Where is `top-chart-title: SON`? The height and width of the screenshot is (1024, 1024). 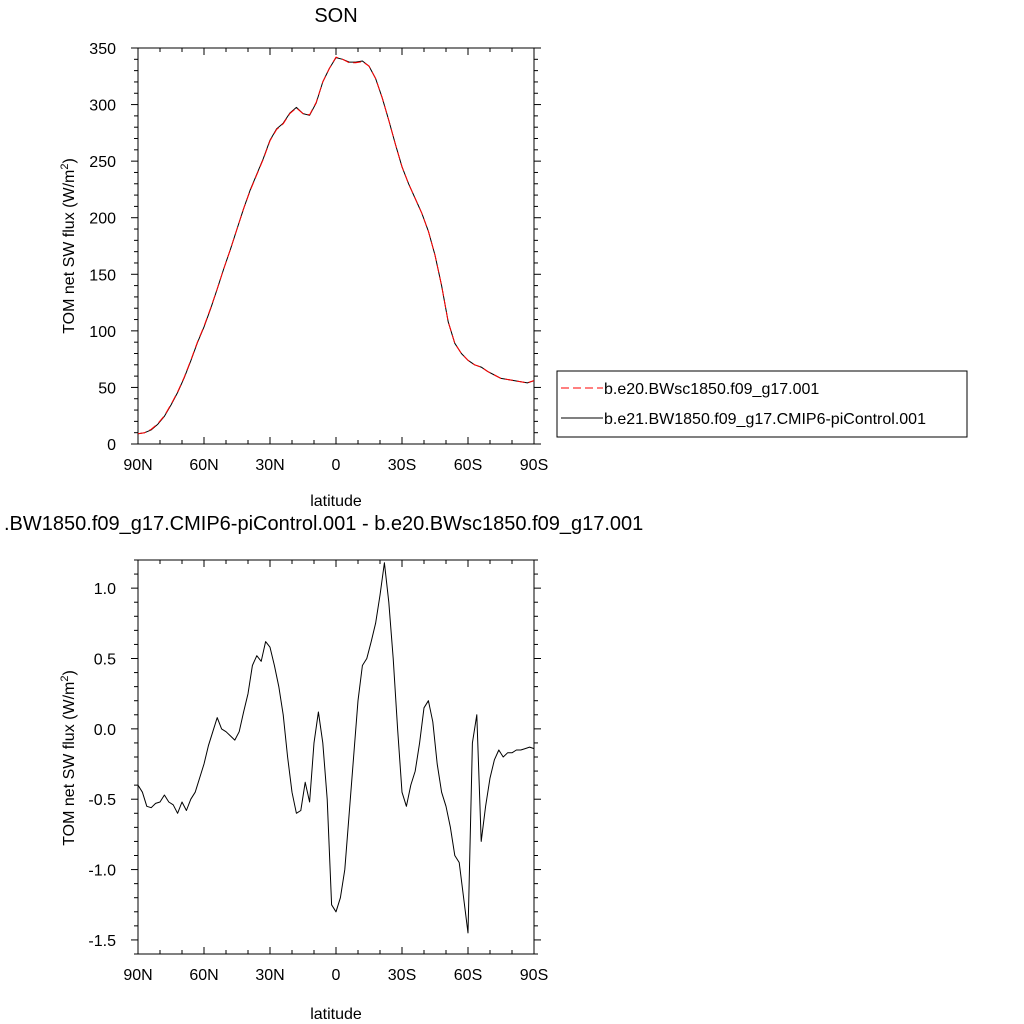
top-chart-title: SON is located at coordinates (335, 16).